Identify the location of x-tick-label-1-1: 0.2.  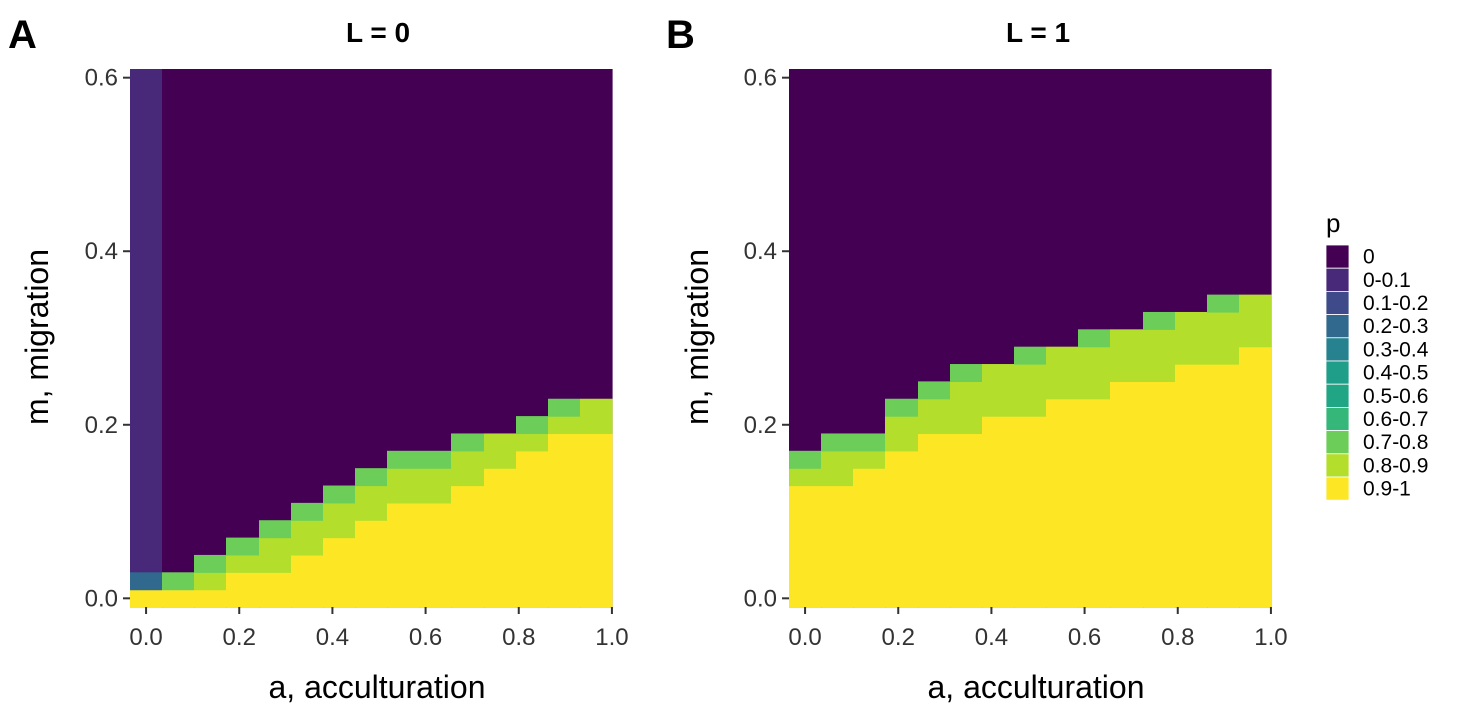
(898, 637).